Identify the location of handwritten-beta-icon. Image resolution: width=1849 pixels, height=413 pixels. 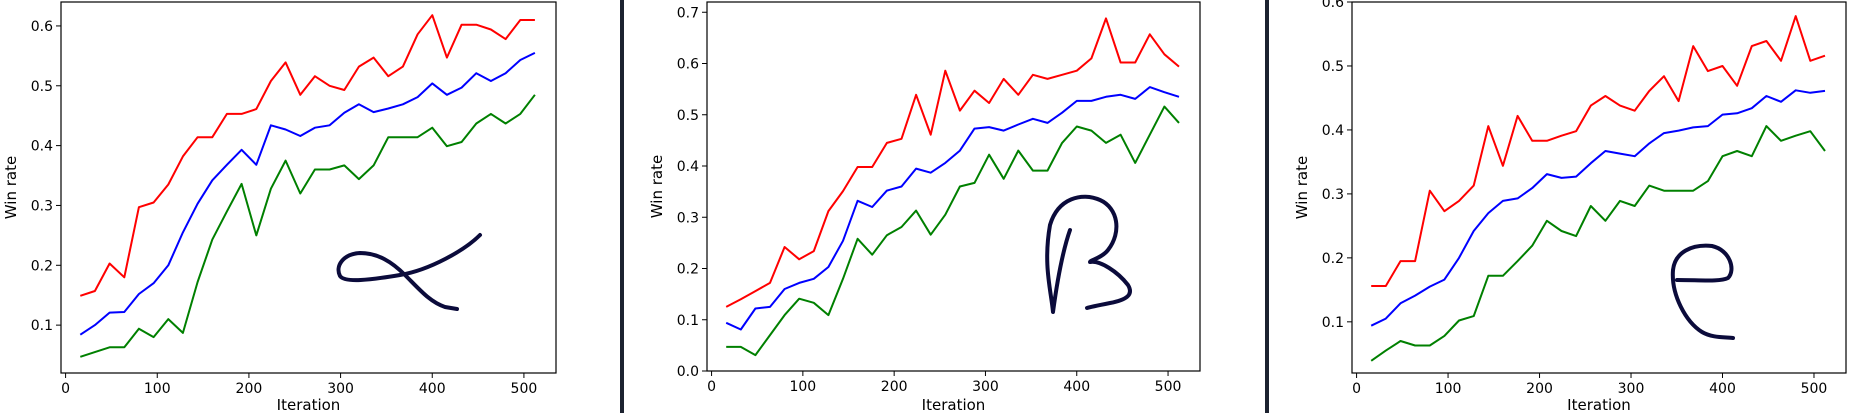
(1088, 254).